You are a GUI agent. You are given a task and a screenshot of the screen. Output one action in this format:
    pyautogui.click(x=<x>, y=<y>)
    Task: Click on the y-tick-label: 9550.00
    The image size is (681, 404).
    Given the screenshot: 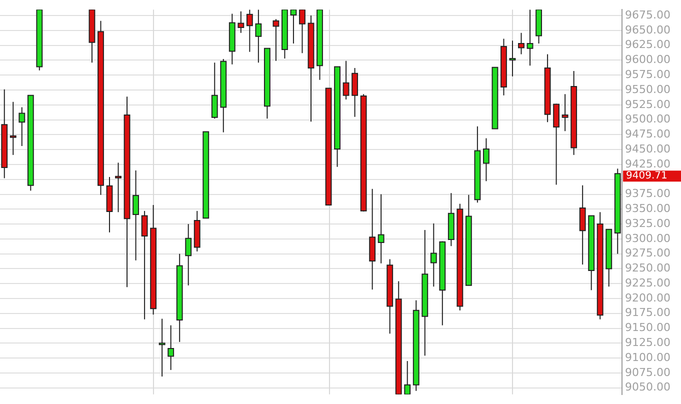 What is the action you would take?
    pyautogui.click(x=647, y=89)
    